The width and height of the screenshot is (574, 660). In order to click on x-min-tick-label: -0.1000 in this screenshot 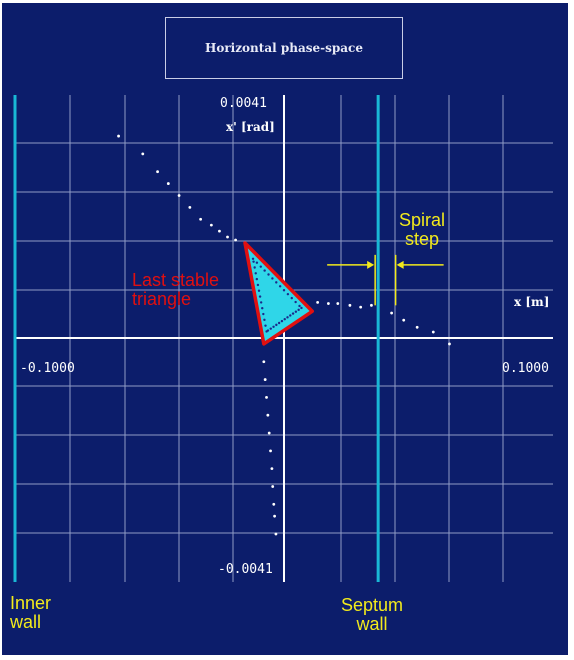, I will do `click(47, 368)`.